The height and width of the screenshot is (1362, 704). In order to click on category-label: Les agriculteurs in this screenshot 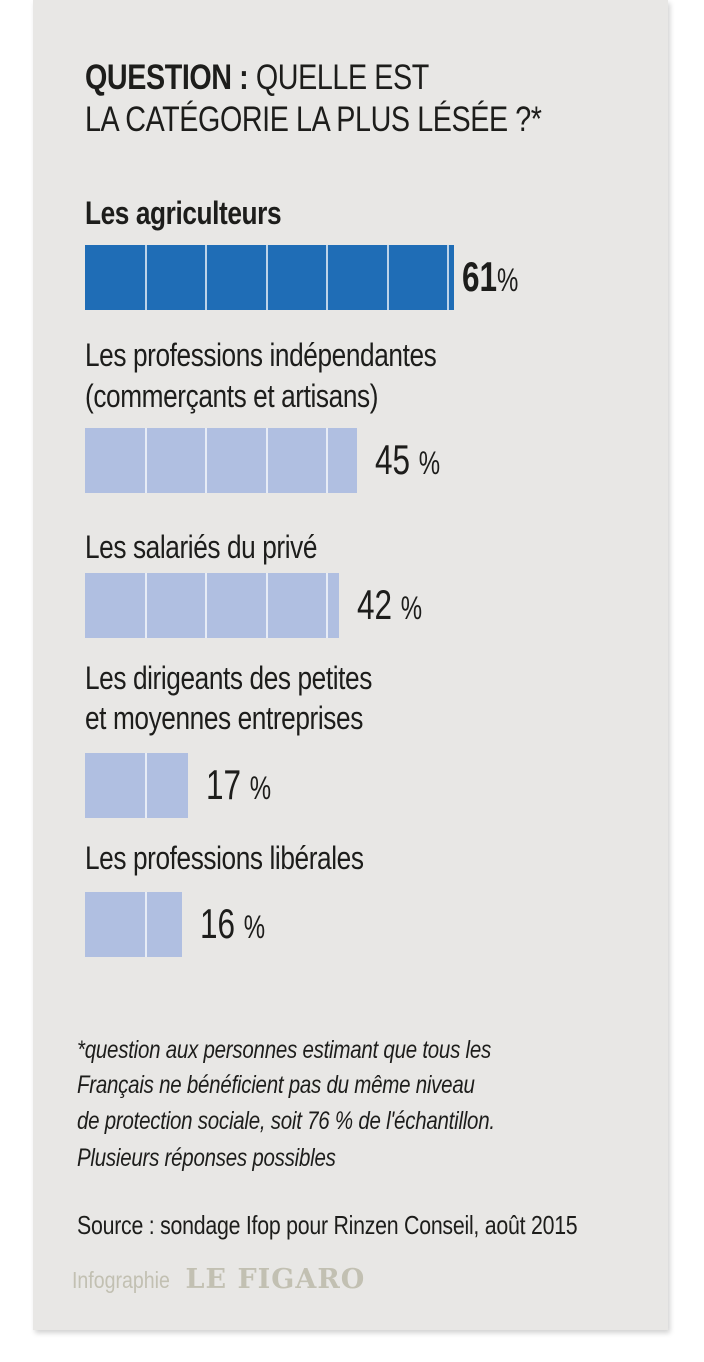, I will do `click(183, 213)`.